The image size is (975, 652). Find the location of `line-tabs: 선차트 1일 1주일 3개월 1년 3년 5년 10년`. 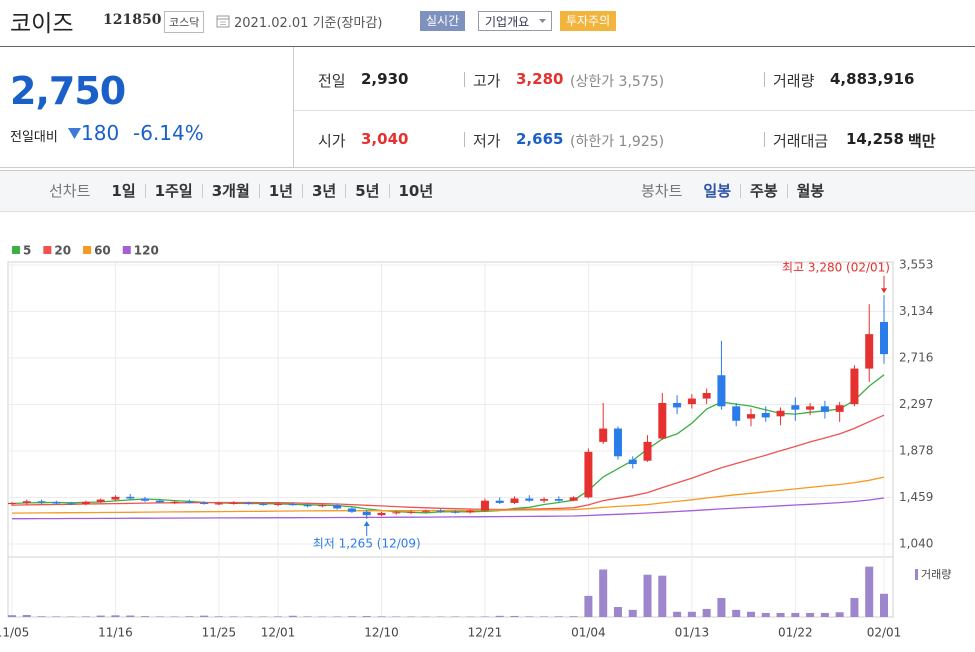

line-tabs: 선차트 1일 1주일 3개월 1년 3년 5년 10년 is located at coordinates (241, 191).